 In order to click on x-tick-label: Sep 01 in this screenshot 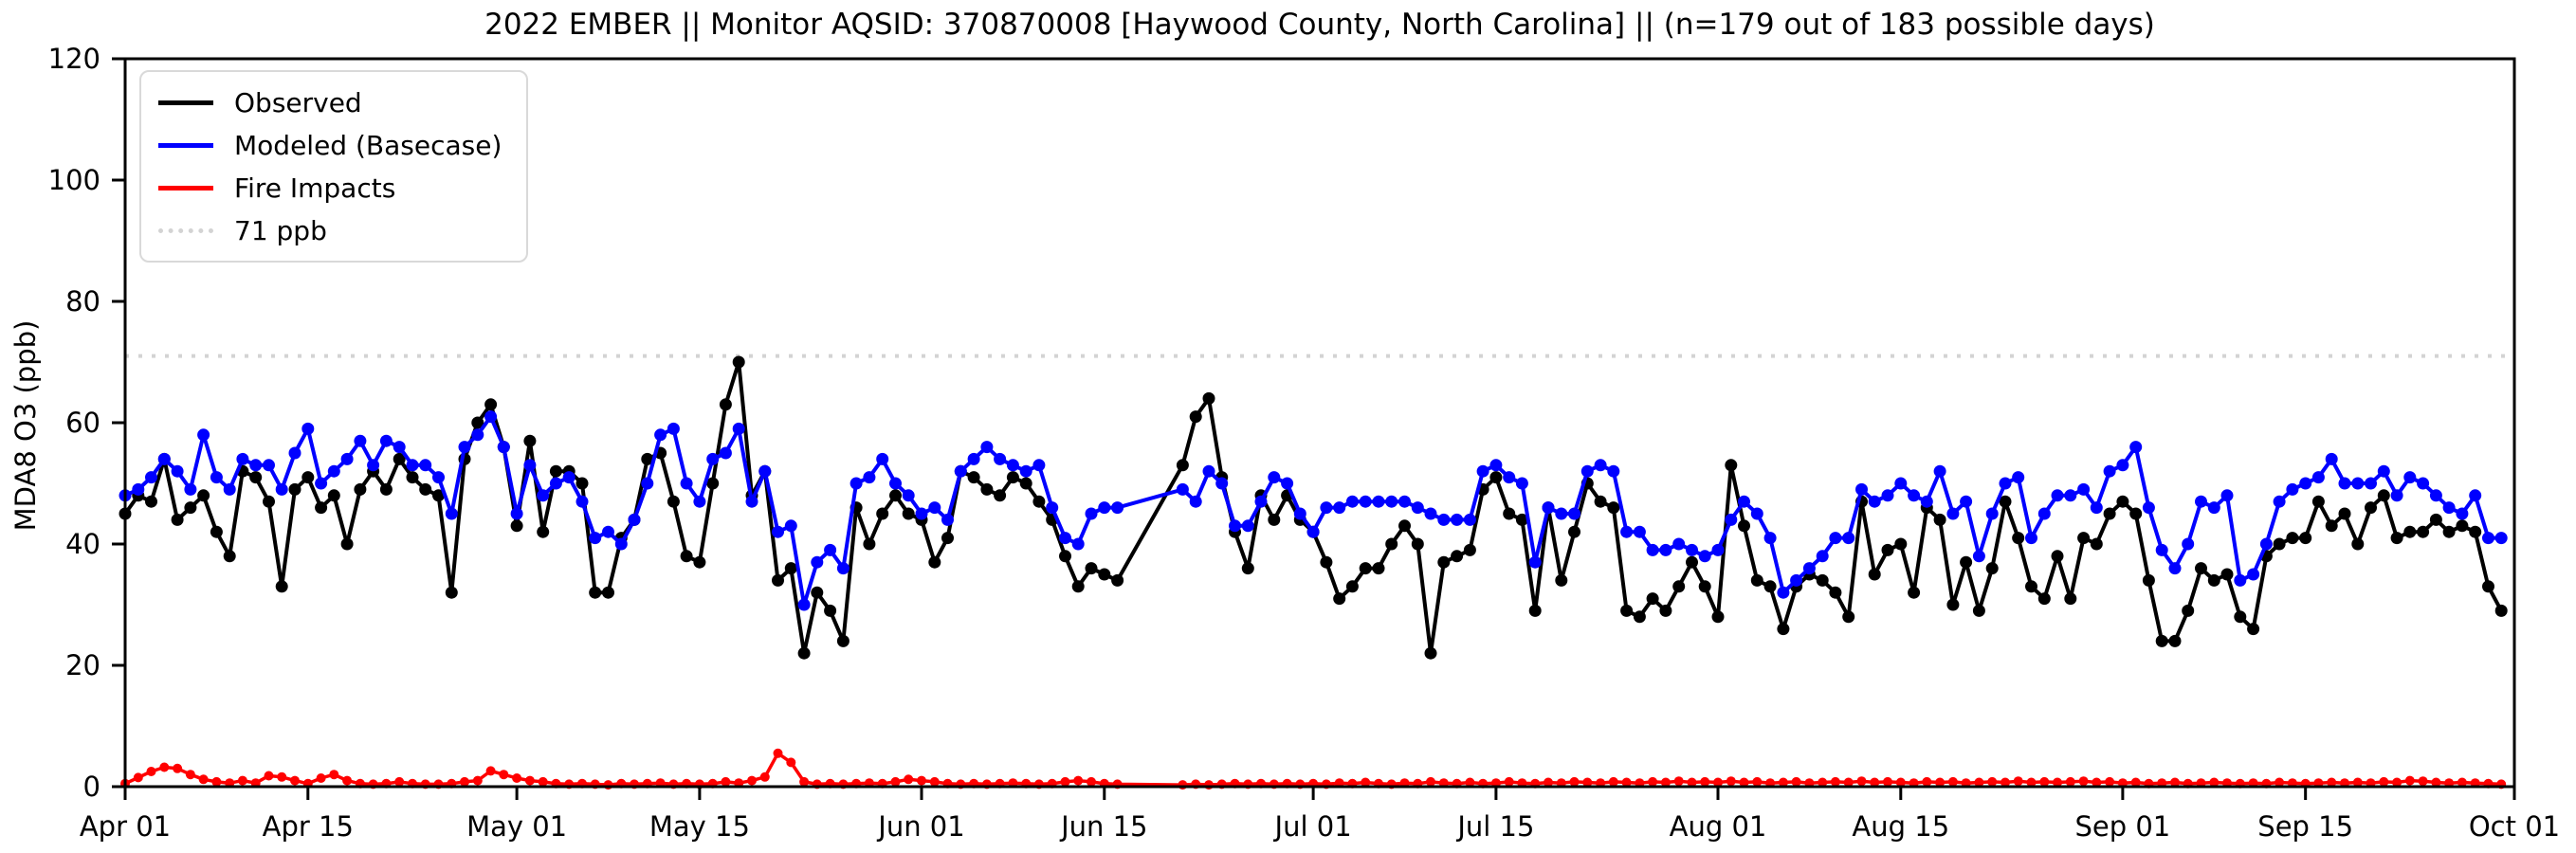, I will do `click(2122, 826)`.